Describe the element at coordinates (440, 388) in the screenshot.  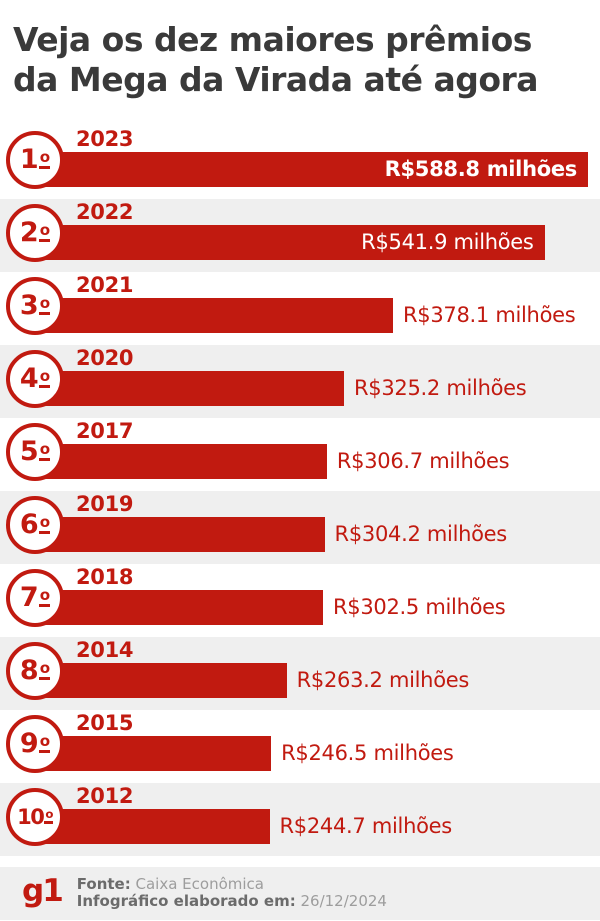
I see `prize-value-label: R$325.2 milhões` at that location.